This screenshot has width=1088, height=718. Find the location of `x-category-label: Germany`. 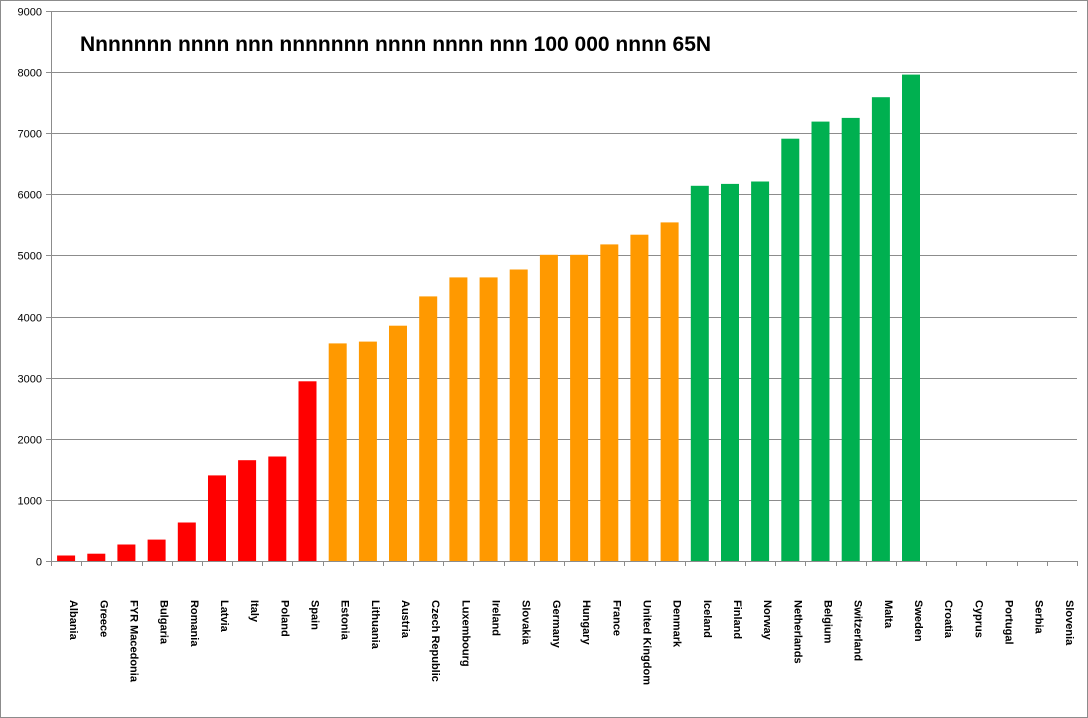

x-category-label: Germany is located at coordinates (556, 624).